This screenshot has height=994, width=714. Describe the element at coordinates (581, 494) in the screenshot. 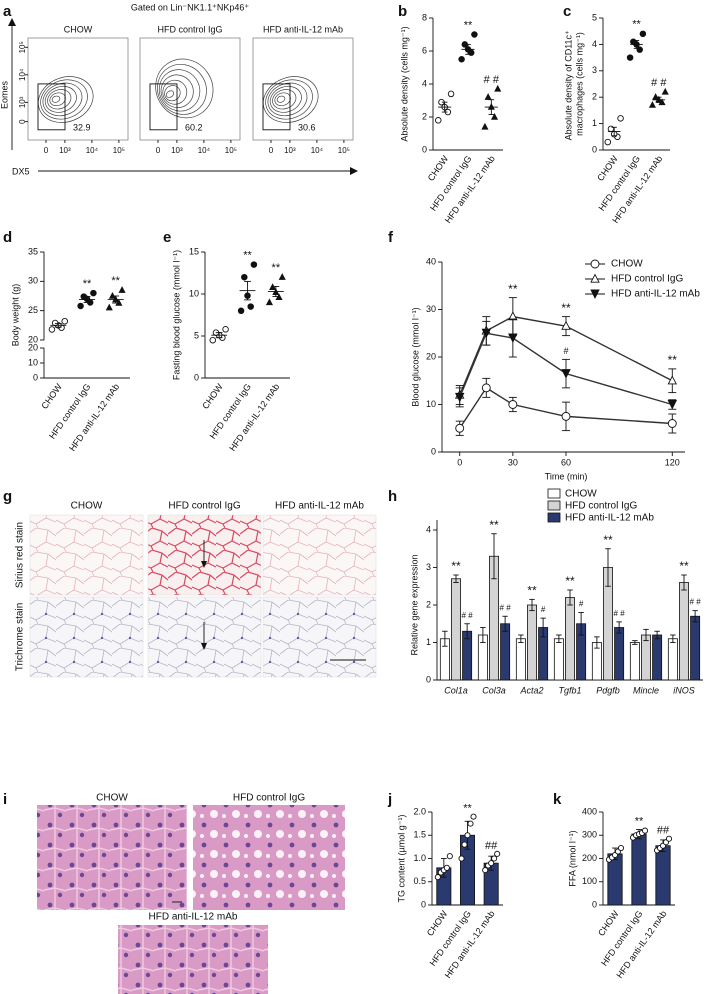

I see `legend-label: CHOW` at that location.